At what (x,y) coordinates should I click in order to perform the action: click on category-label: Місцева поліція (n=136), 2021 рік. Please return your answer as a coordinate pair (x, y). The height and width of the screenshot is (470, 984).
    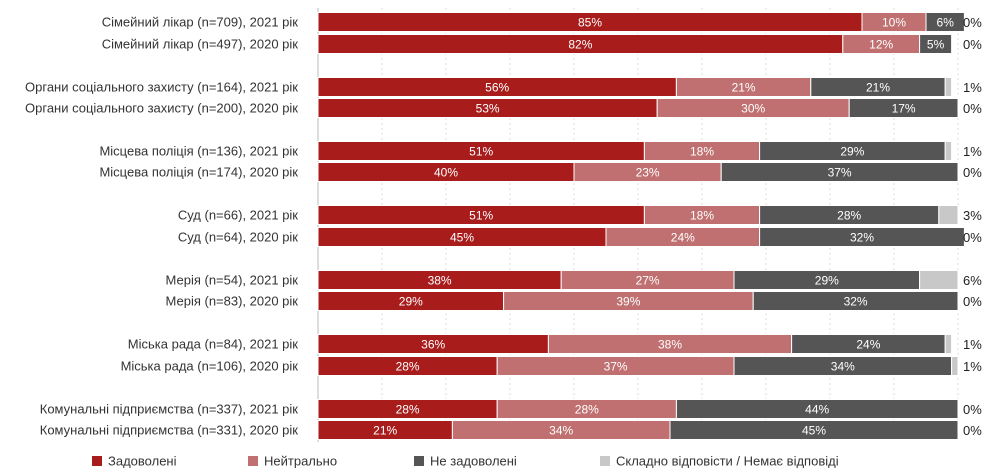
    Looking at the image, I should click on (198, 151).